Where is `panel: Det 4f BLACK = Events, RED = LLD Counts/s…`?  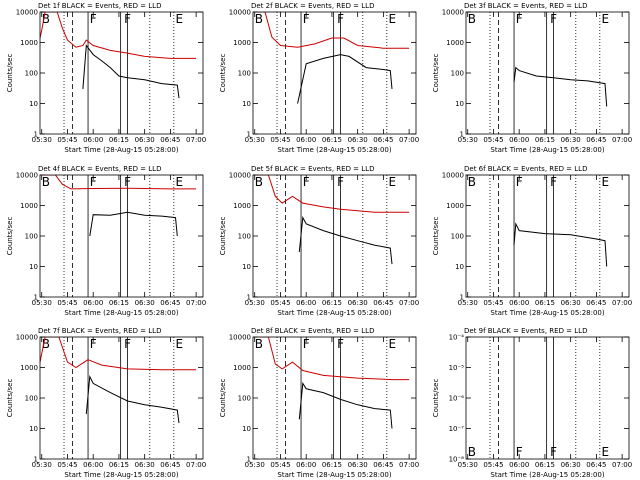 panel: Det 4f BLACK = Events, RED = LLD Counts/s… is located at coordinates (106, 241).